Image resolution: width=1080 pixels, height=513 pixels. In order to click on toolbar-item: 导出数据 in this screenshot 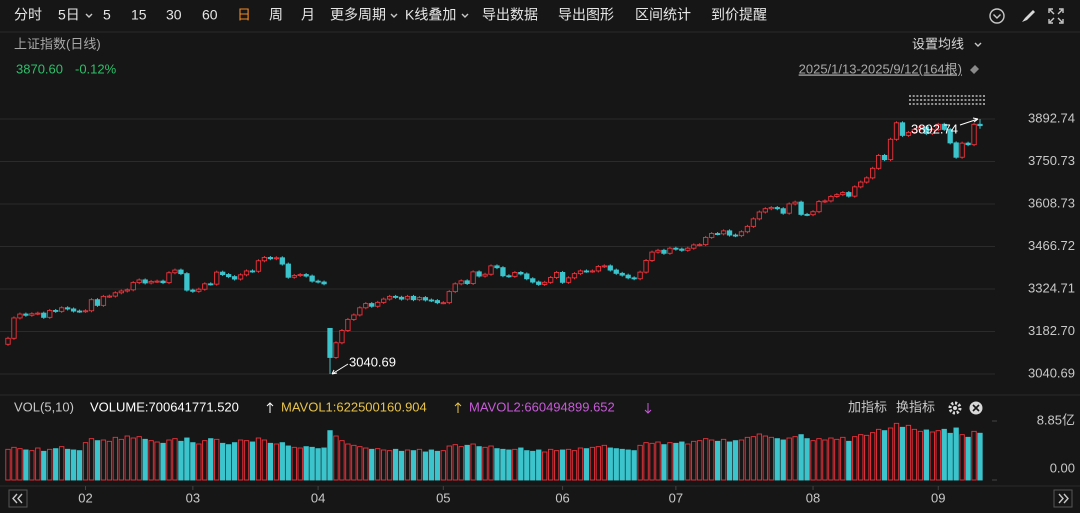, I will do `click(510, 15)`.